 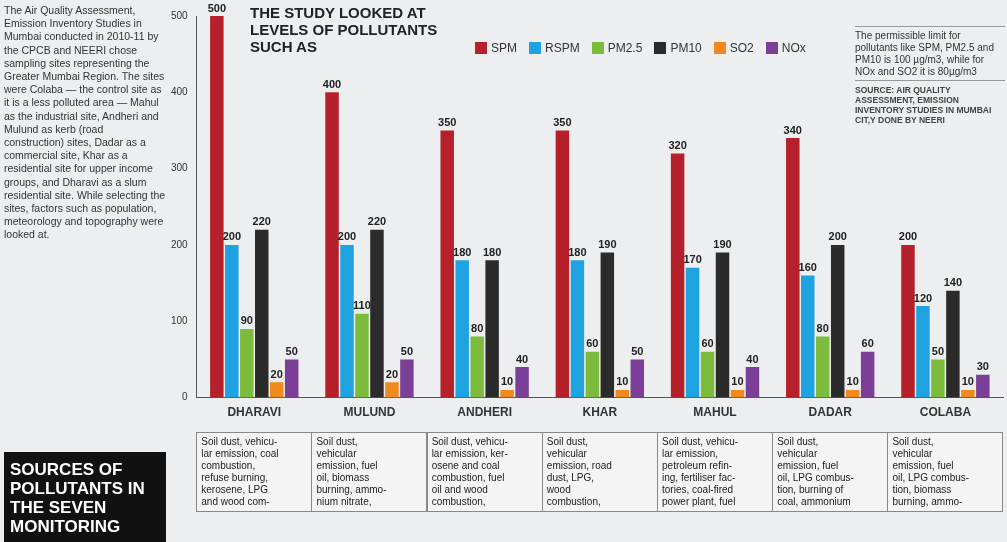 I want to click on data-label: 30, so click(x=982, y=366).